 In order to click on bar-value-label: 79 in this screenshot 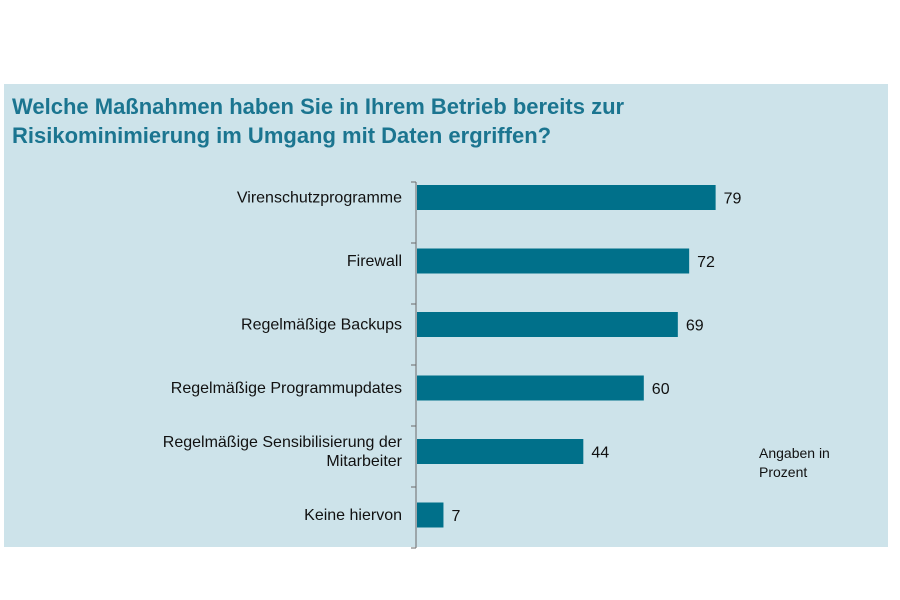, I will do `click(733, 199)`.